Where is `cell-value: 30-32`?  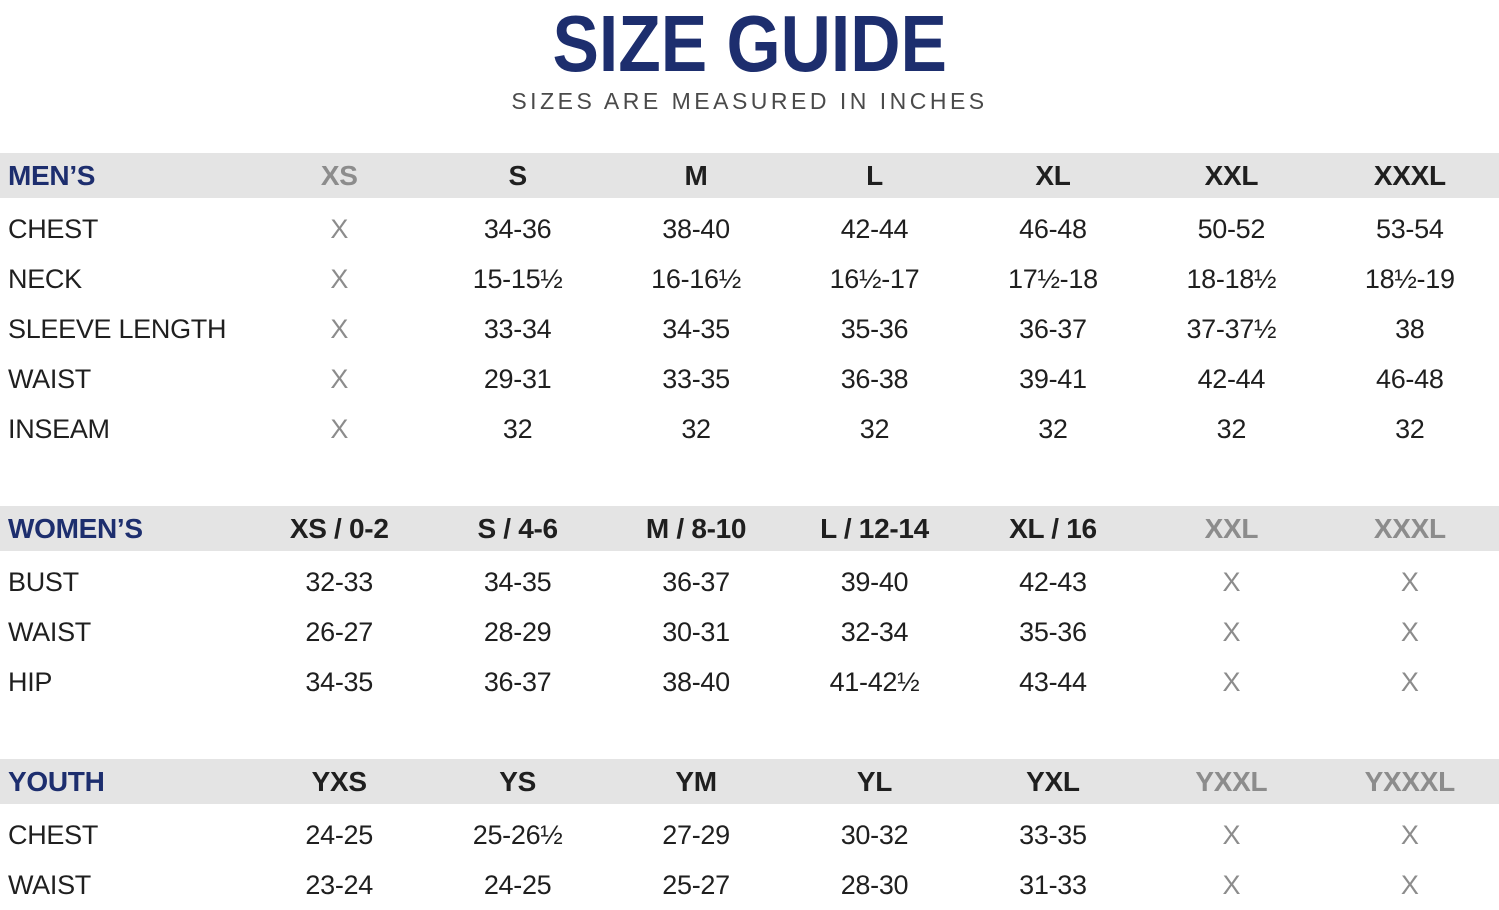
cell-value: 30-32 is located at coordinates (874, 834).